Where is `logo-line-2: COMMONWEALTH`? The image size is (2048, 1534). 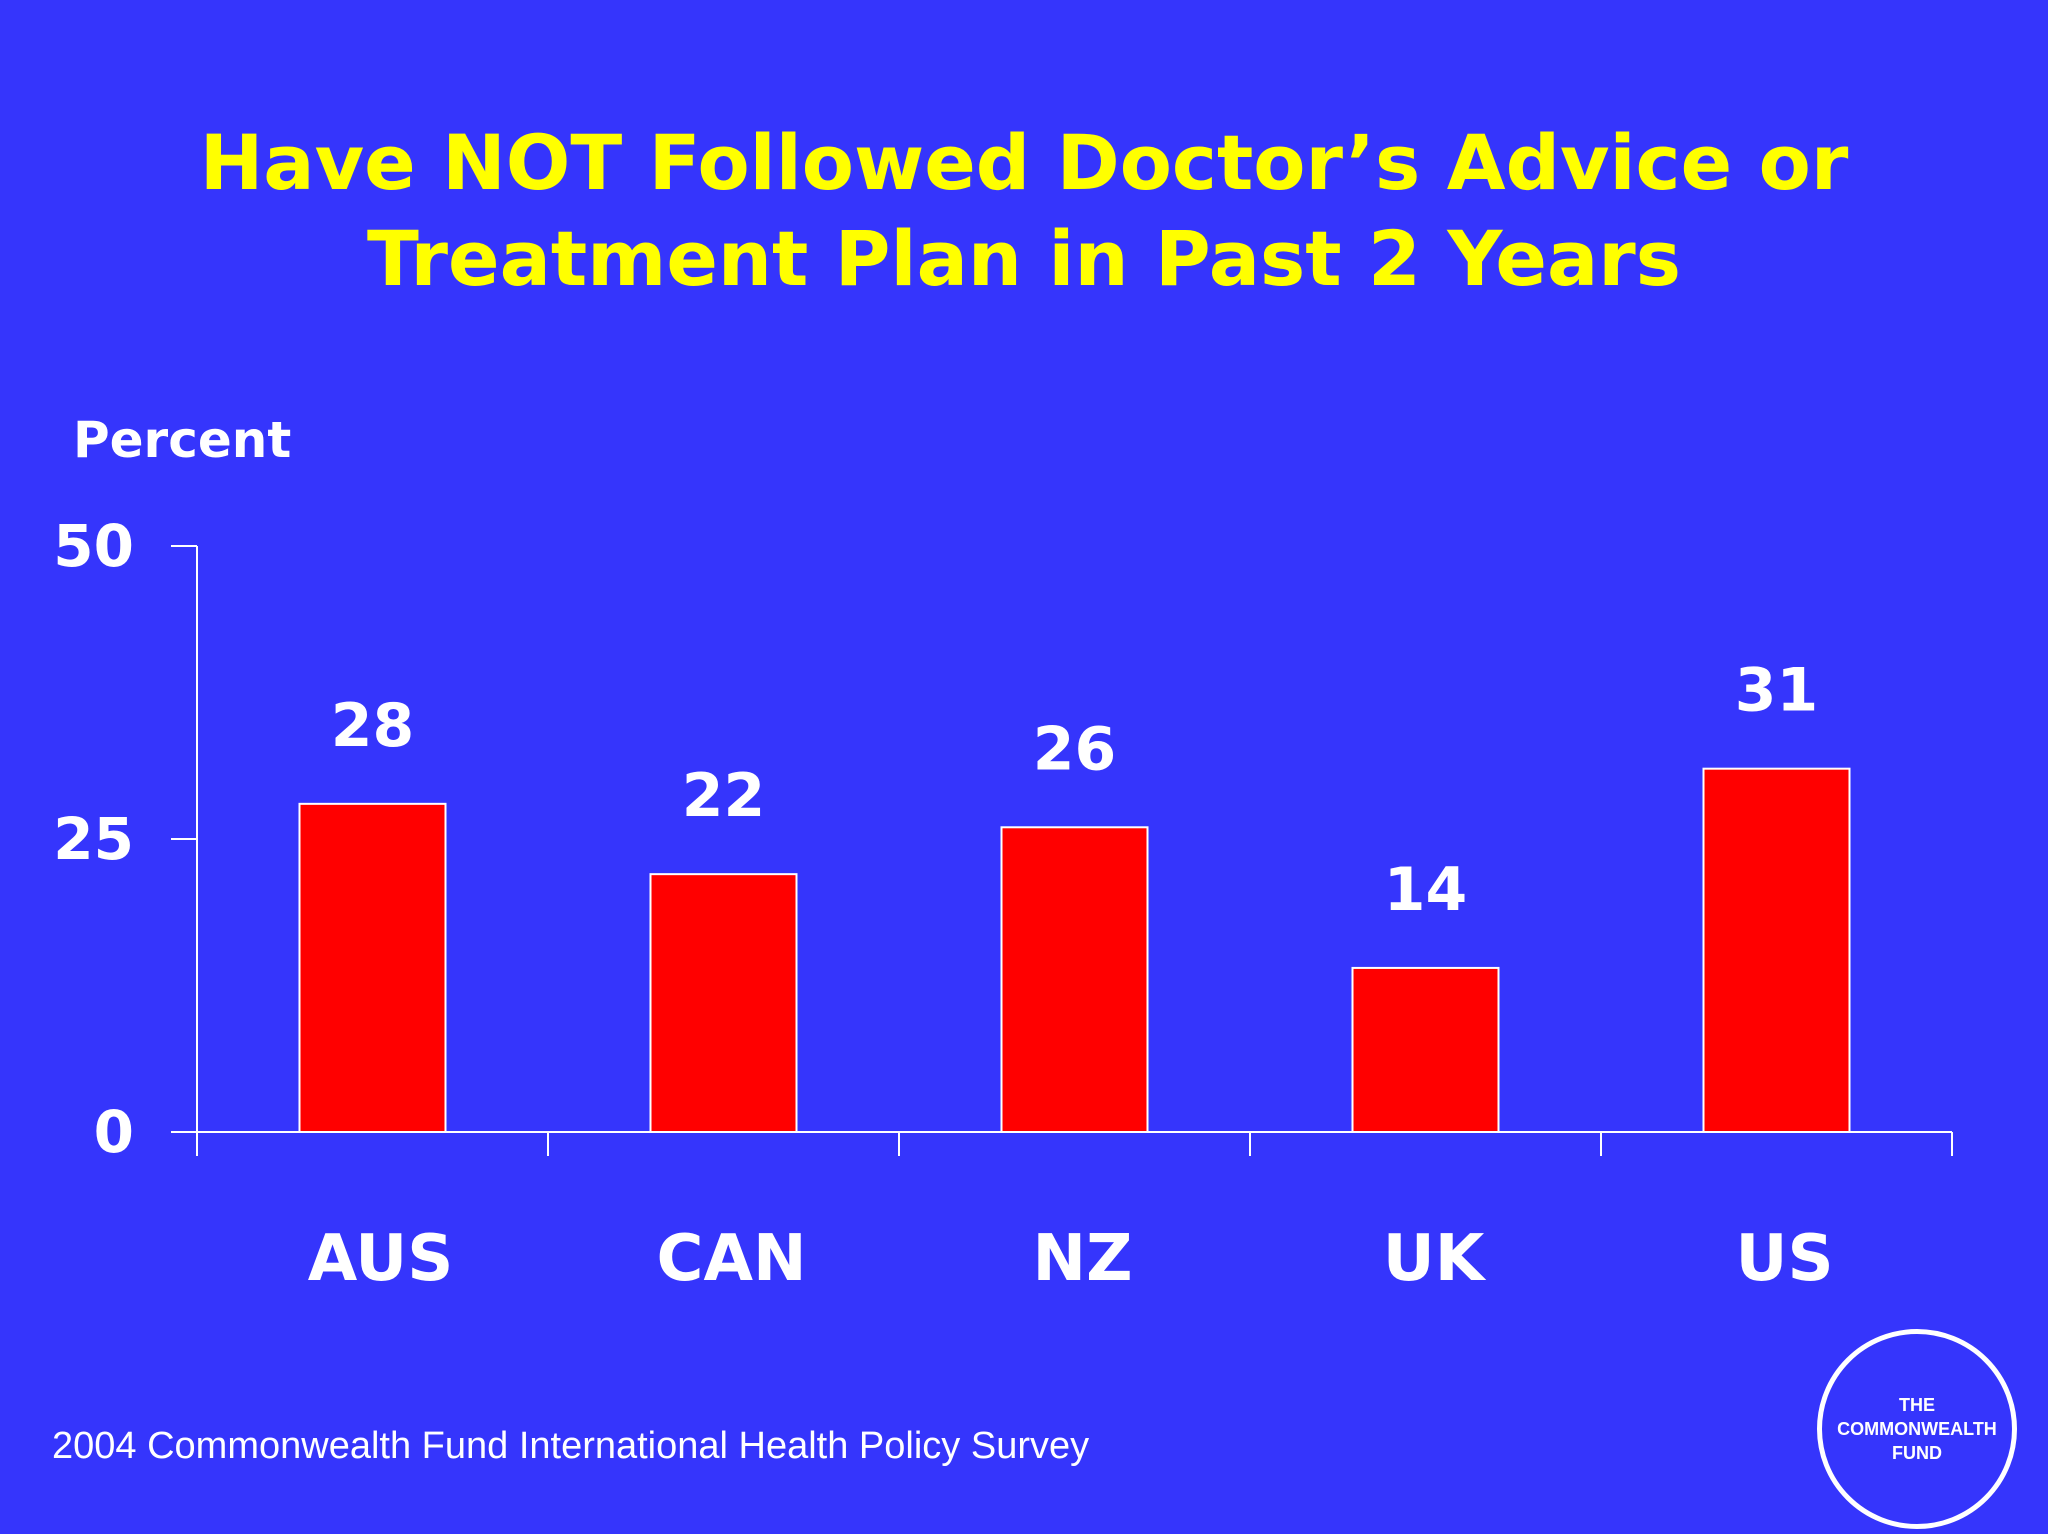
logo-line-2: COMMONWEALTH is located at coordinates (1917, 1429).